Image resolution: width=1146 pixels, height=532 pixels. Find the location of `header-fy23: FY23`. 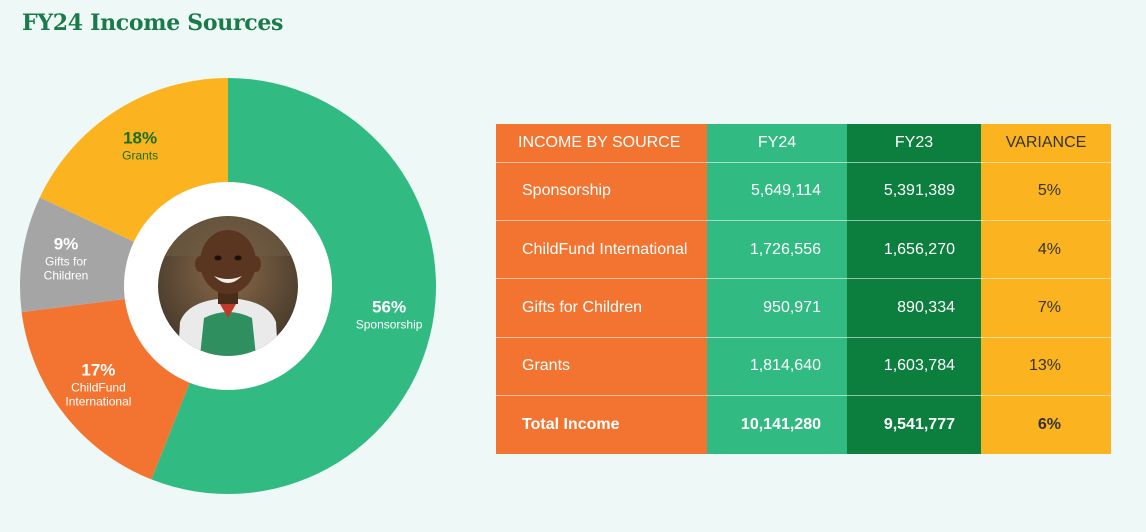

header-fy23: FY23 is located at coordinates (914, 143).